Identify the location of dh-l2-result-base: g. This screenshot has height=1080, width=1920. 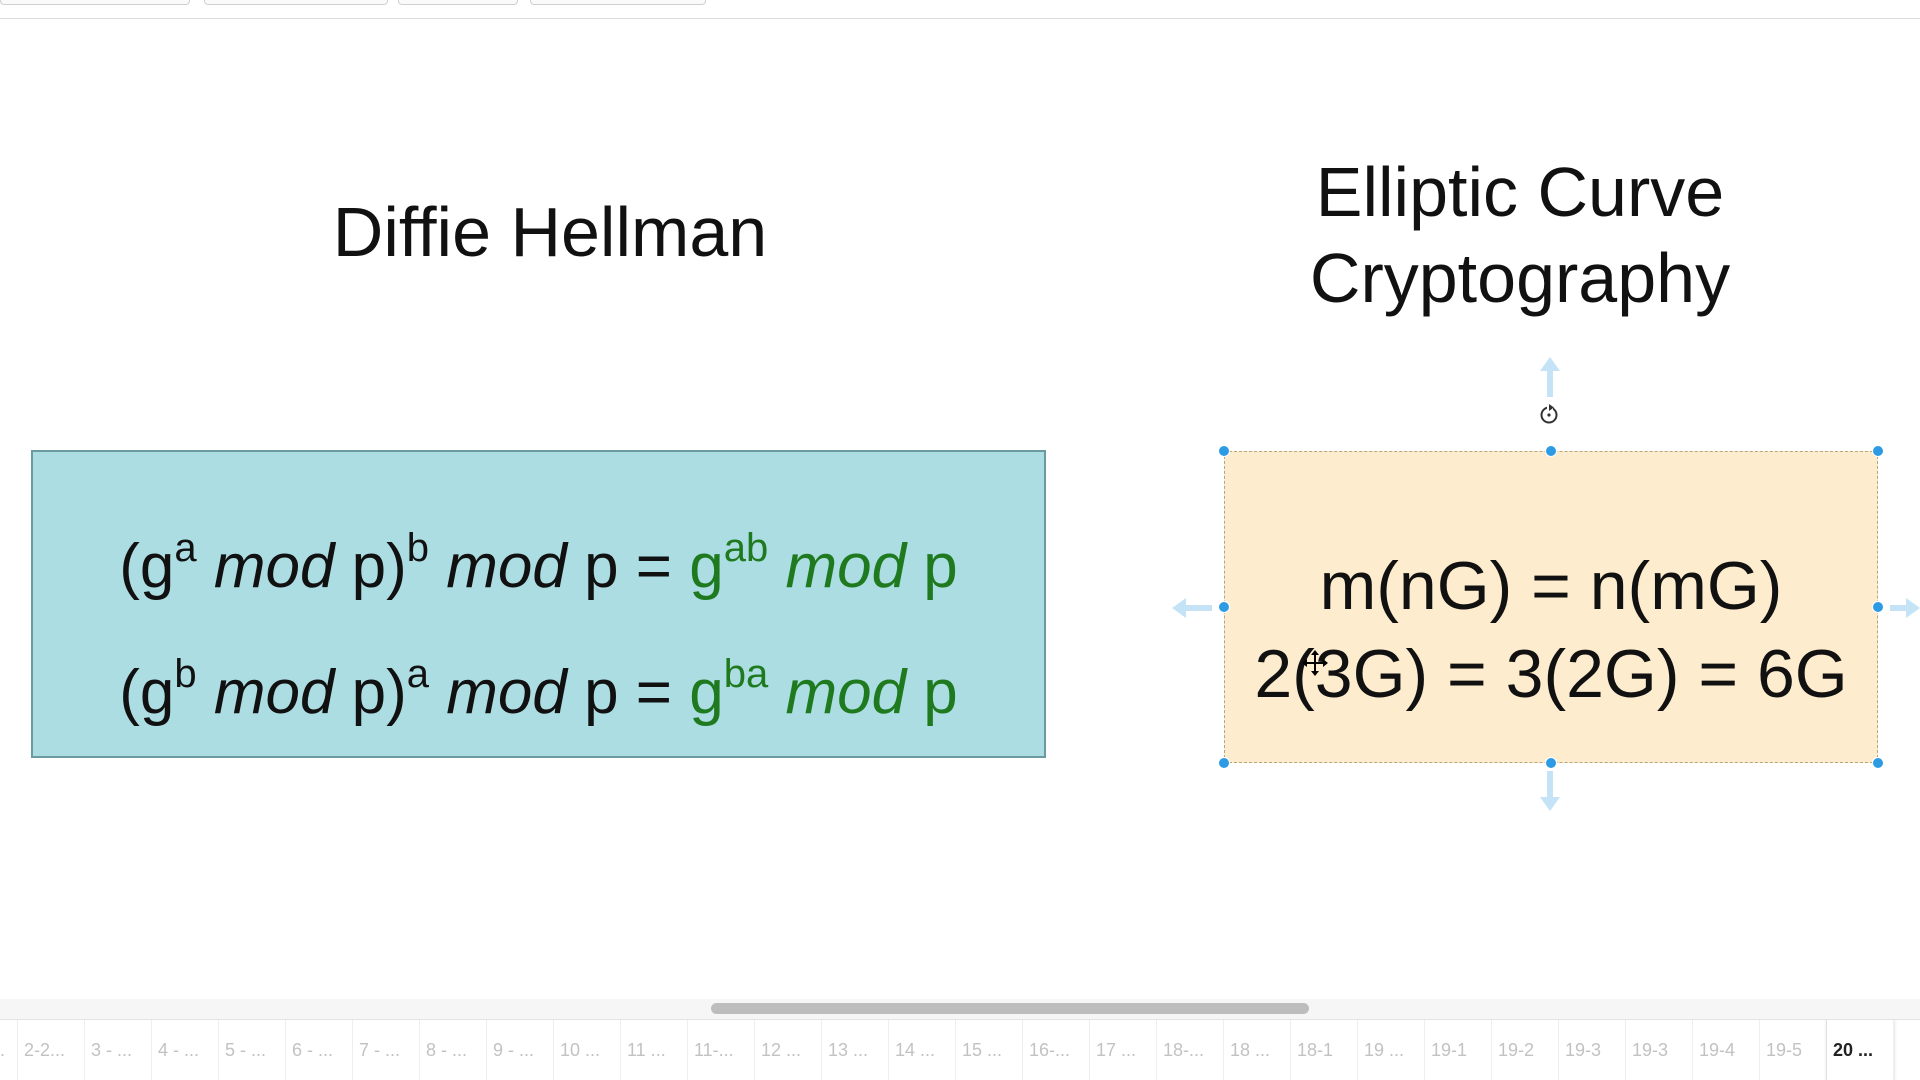
(706, 692).